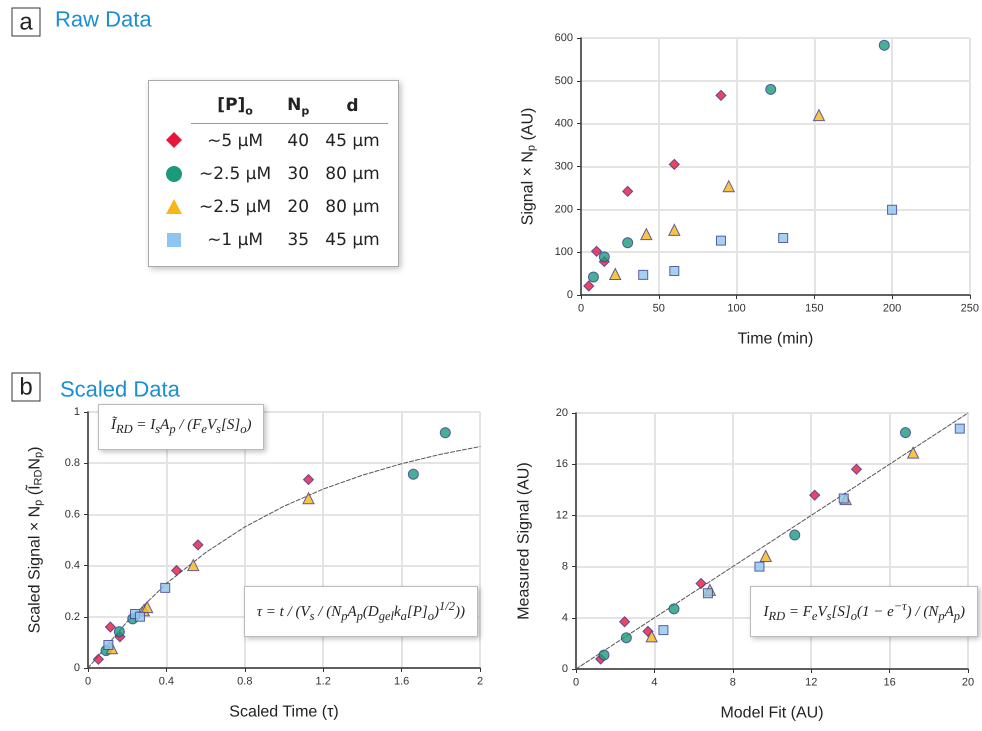  Describe the element at coordinates (563, 252) in the screenshot. I see `y-tick-label: 100` at that location.